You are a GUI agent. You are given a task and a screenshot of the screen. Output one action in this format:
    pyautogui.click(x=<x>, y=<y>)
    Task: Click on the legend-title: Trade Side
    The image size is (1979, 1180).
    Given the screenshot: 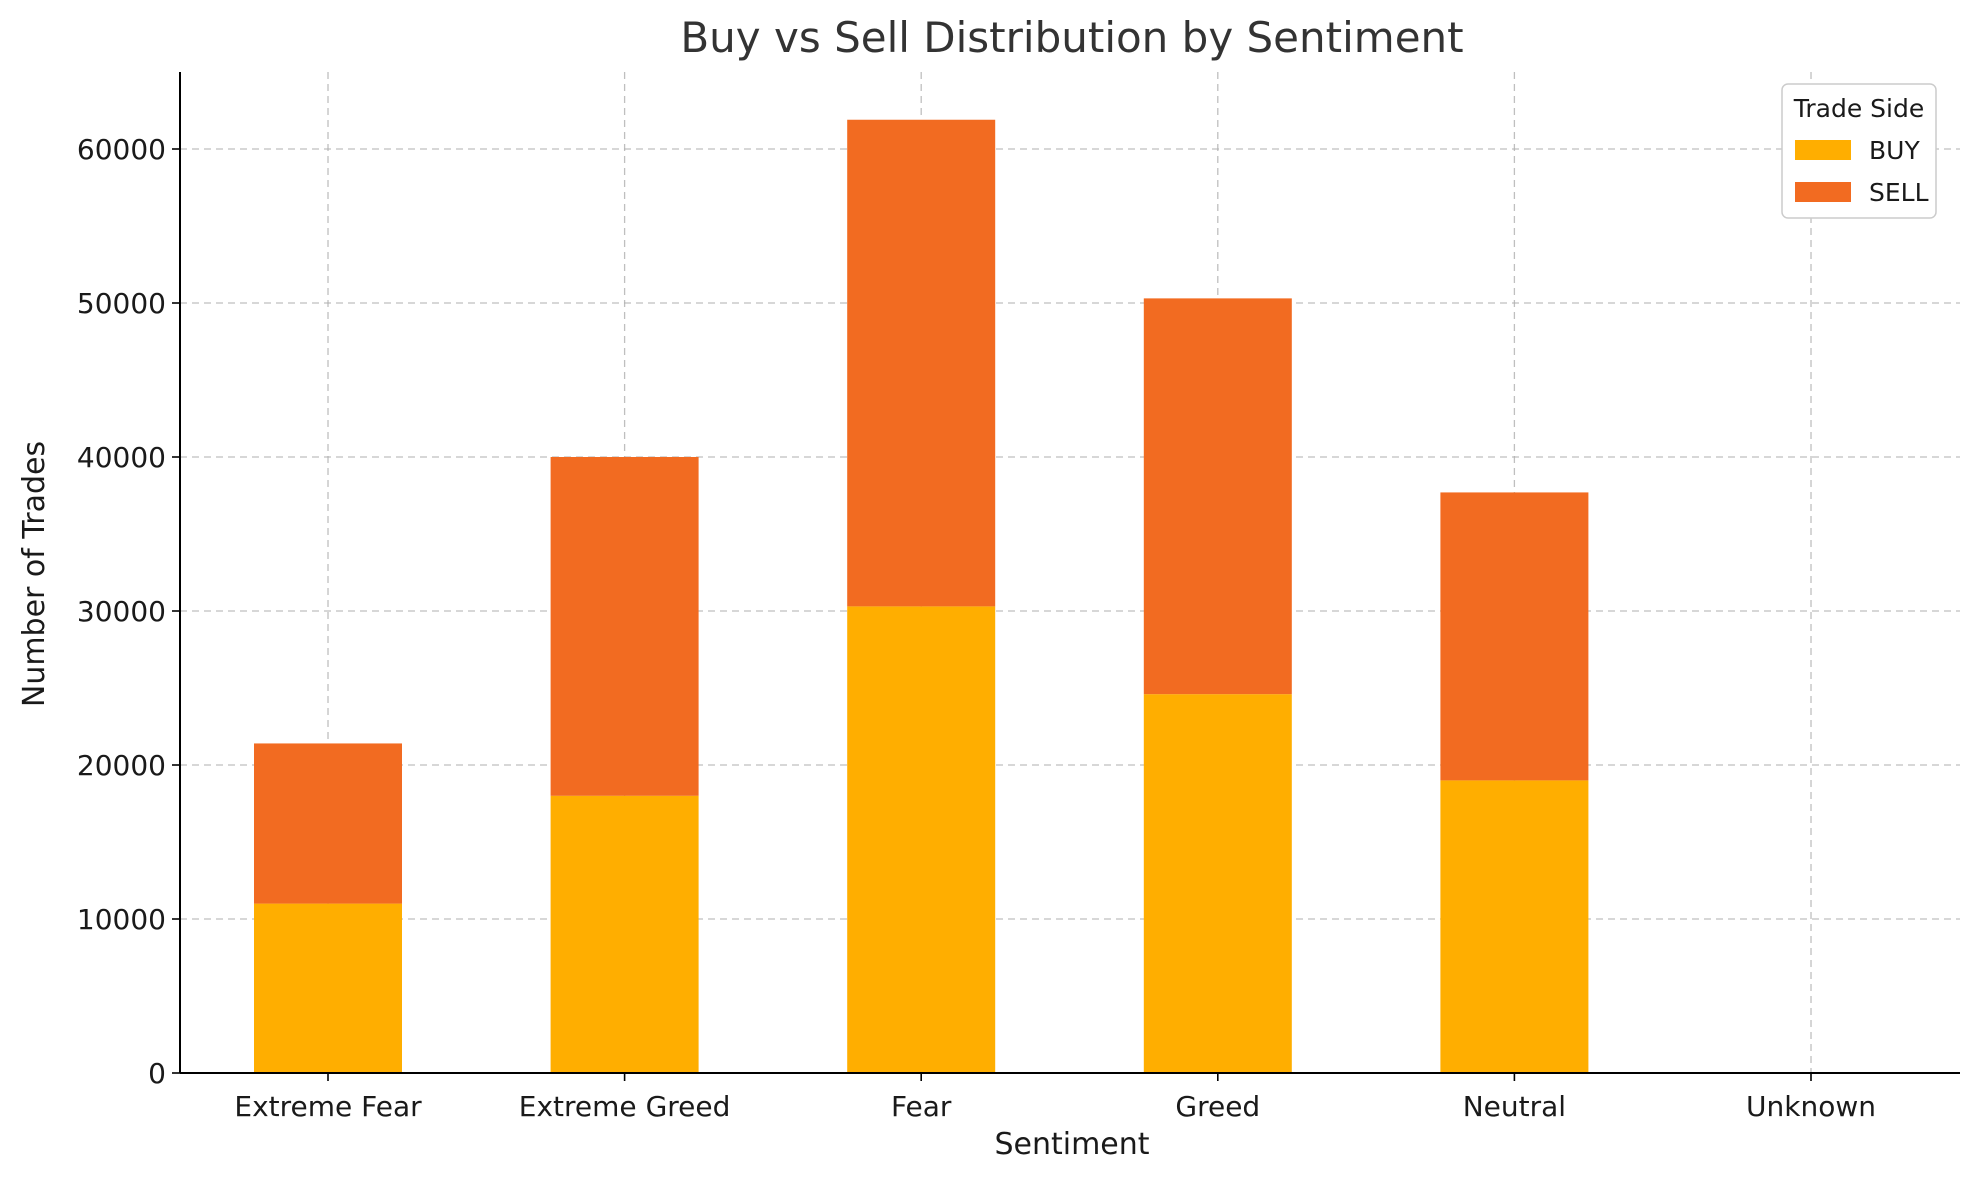 What is the action you would take?
    pyautogui.click(x=1858, y=108)
    